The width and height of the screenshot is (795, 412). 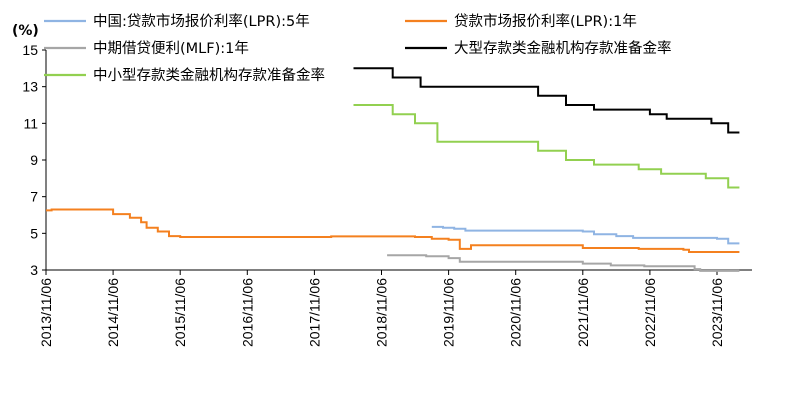 I want to click on y-tick-label: 13, so click(x=30, y=87).